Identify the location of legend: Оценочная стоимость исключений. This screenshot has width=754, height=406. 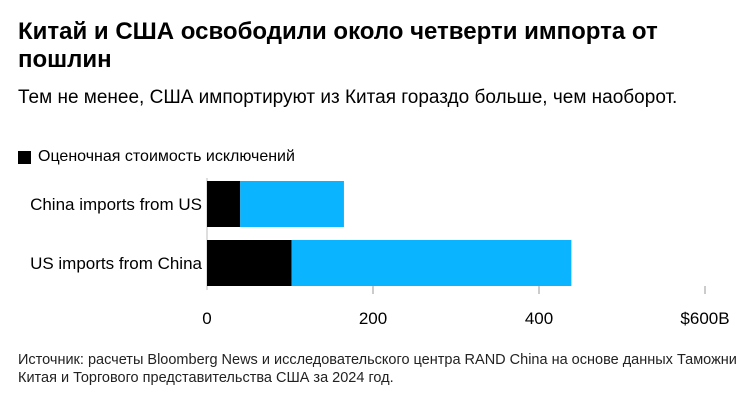
(156, 157).